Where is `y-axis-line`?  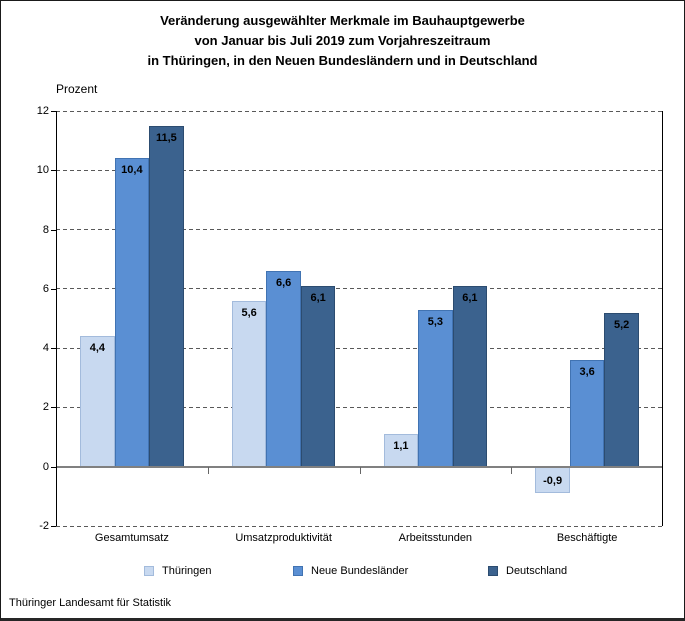
y-axis-line is located at coordinates (56, 318).